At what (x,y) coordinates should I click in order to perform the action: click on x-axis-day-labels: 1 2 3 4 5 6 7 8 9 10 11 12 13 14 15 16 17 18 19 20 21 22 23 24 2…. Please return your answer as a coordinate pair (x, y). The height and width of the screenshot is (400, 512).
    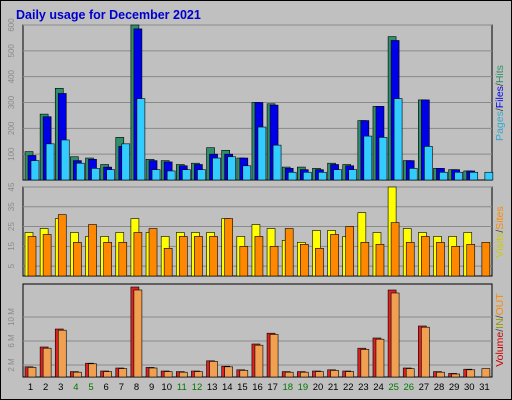
    Looking at the image, I should click on (259, 387).